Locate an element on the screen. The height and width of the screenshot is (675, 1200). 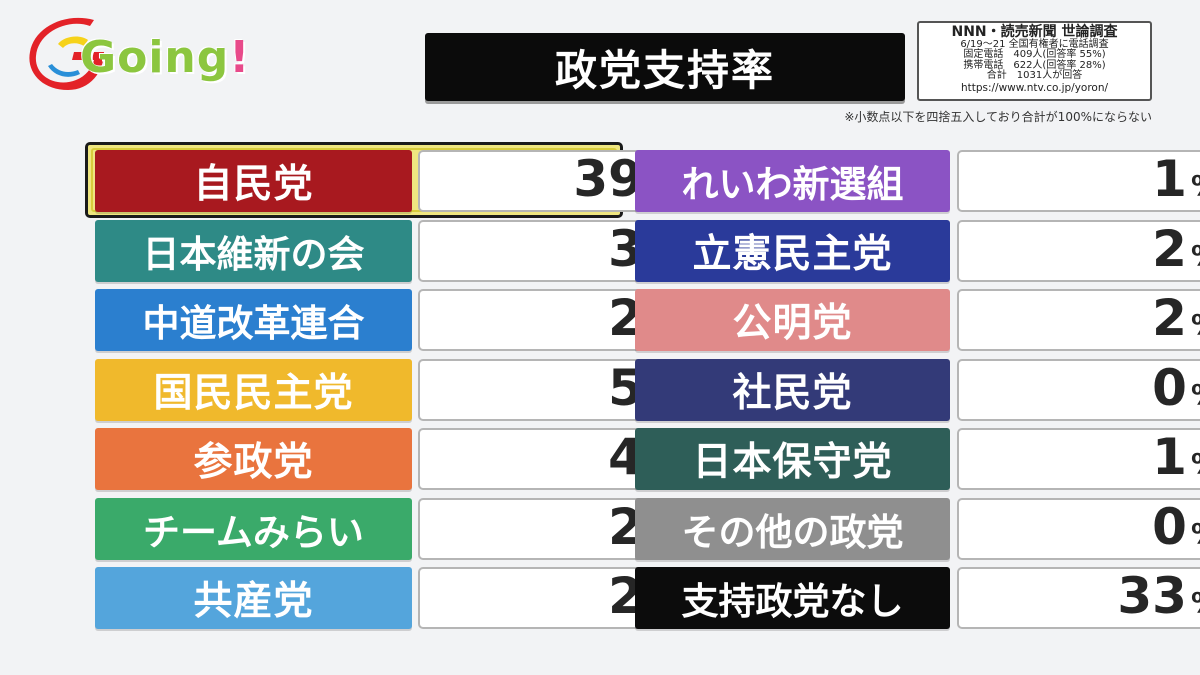
party-value-box: 33% is located at coordinates (1078, 598).